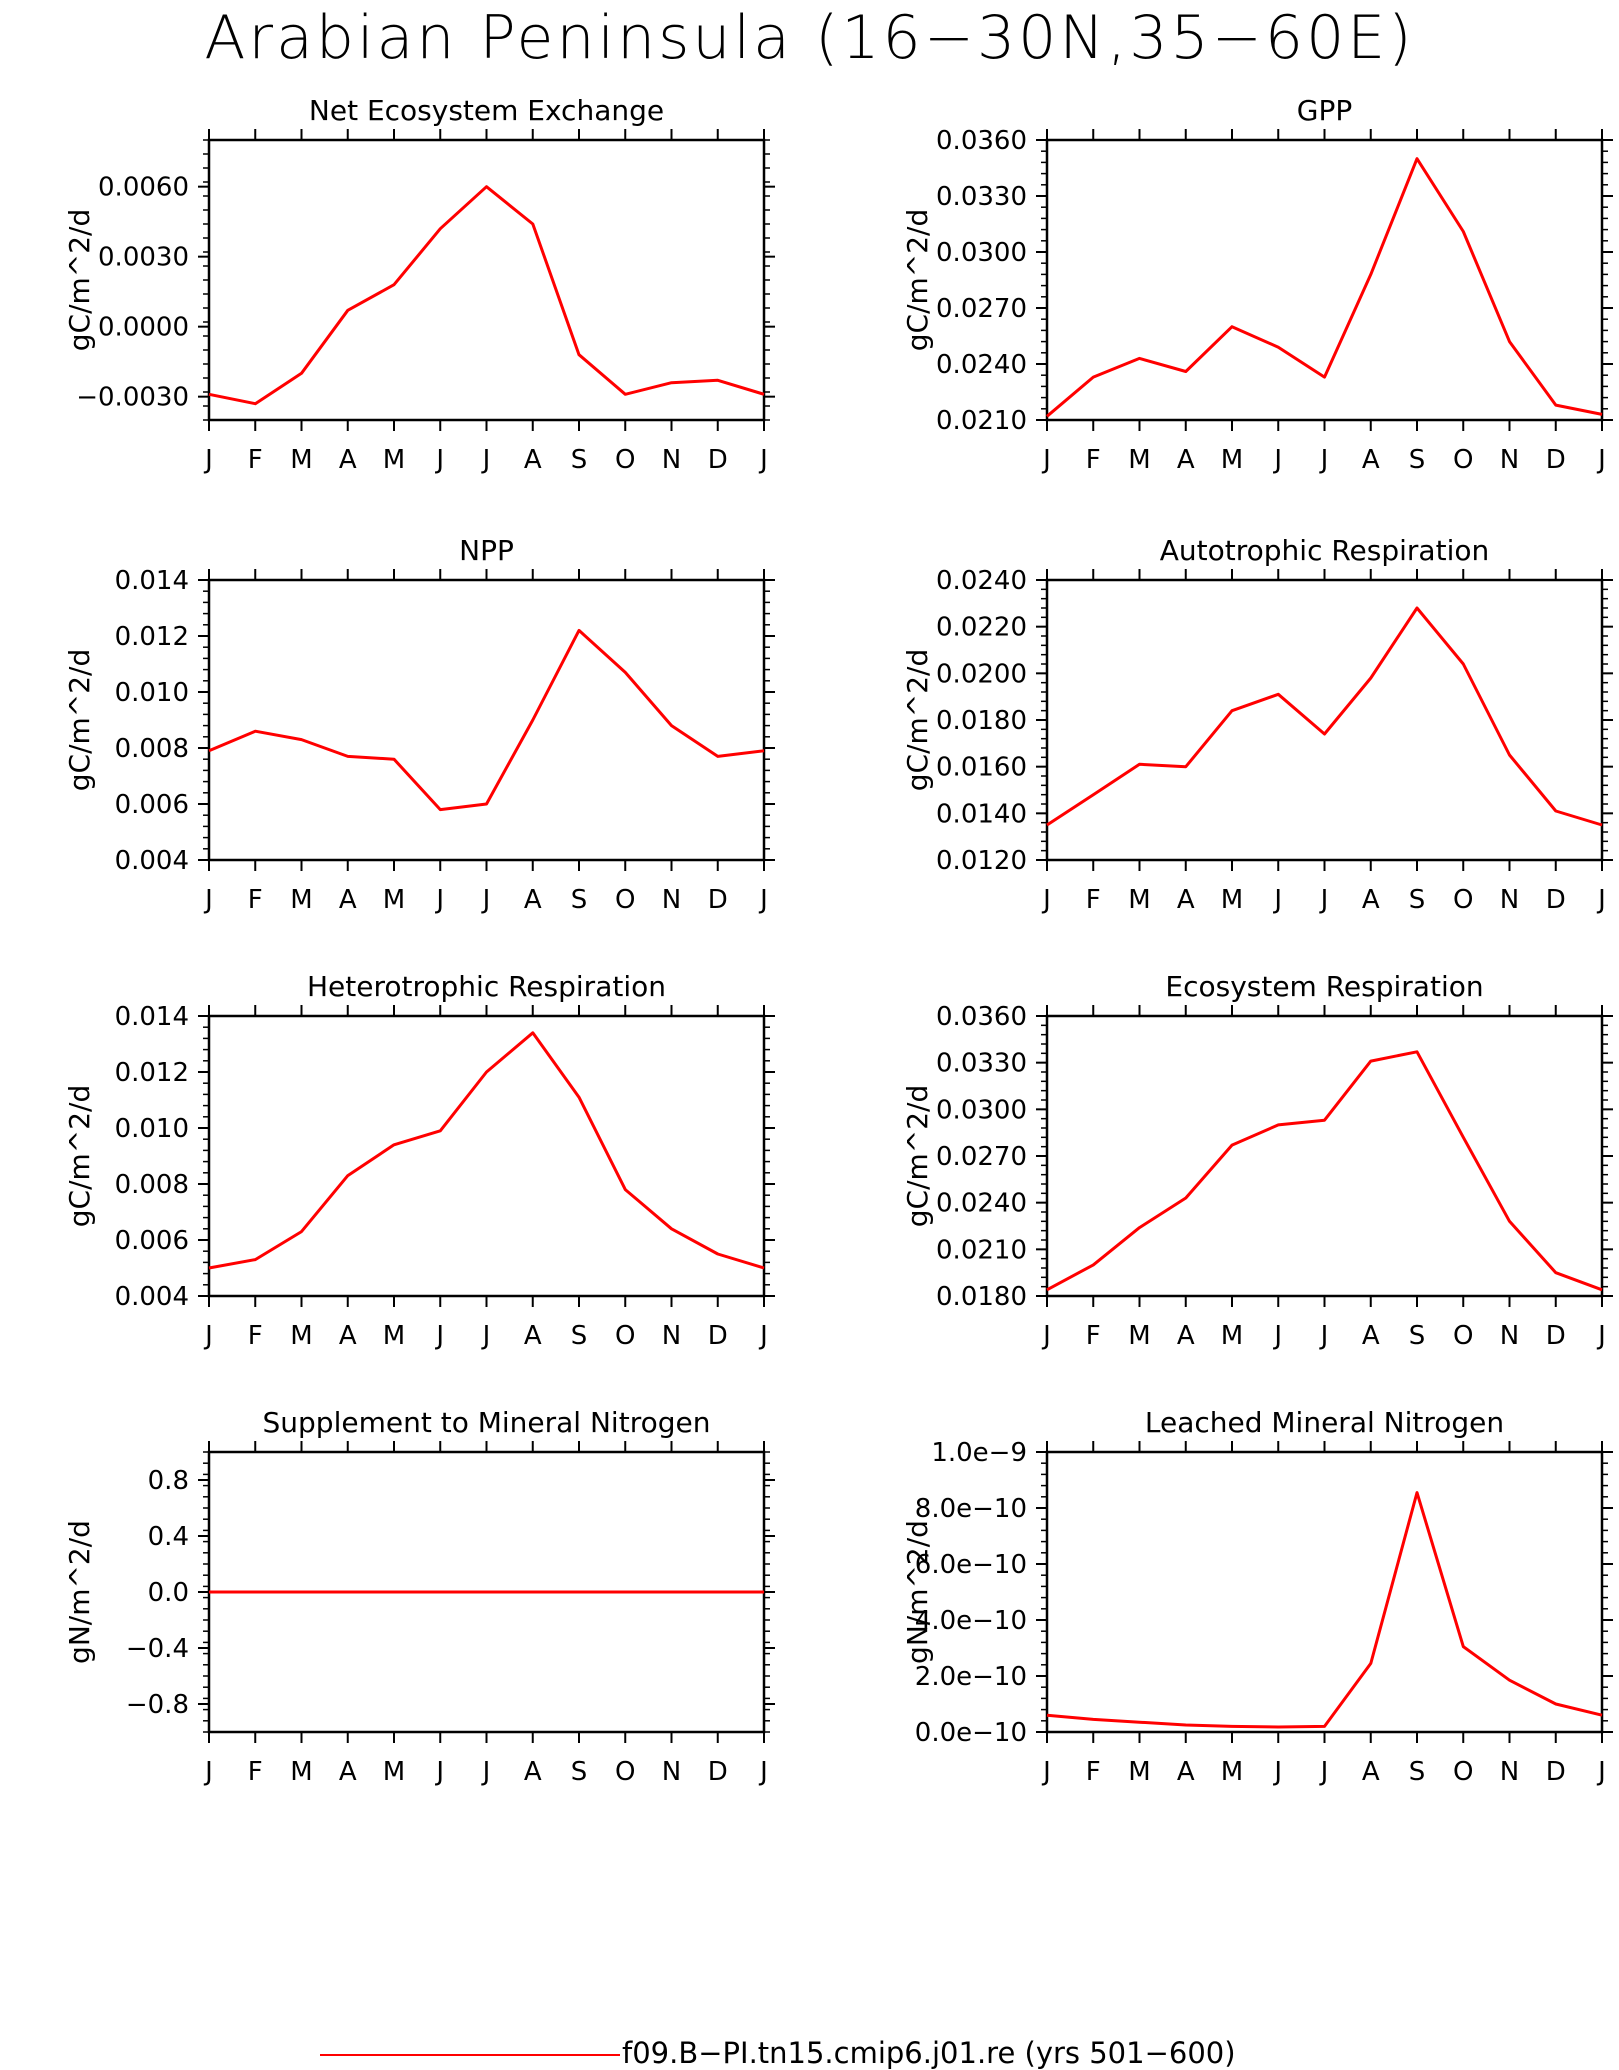 The height and width of the screenshot is (2070, 1619). Describe the element at coordinates (981, 721) in the screenshot. I see `y-tick-label: 0.0180` at that location.